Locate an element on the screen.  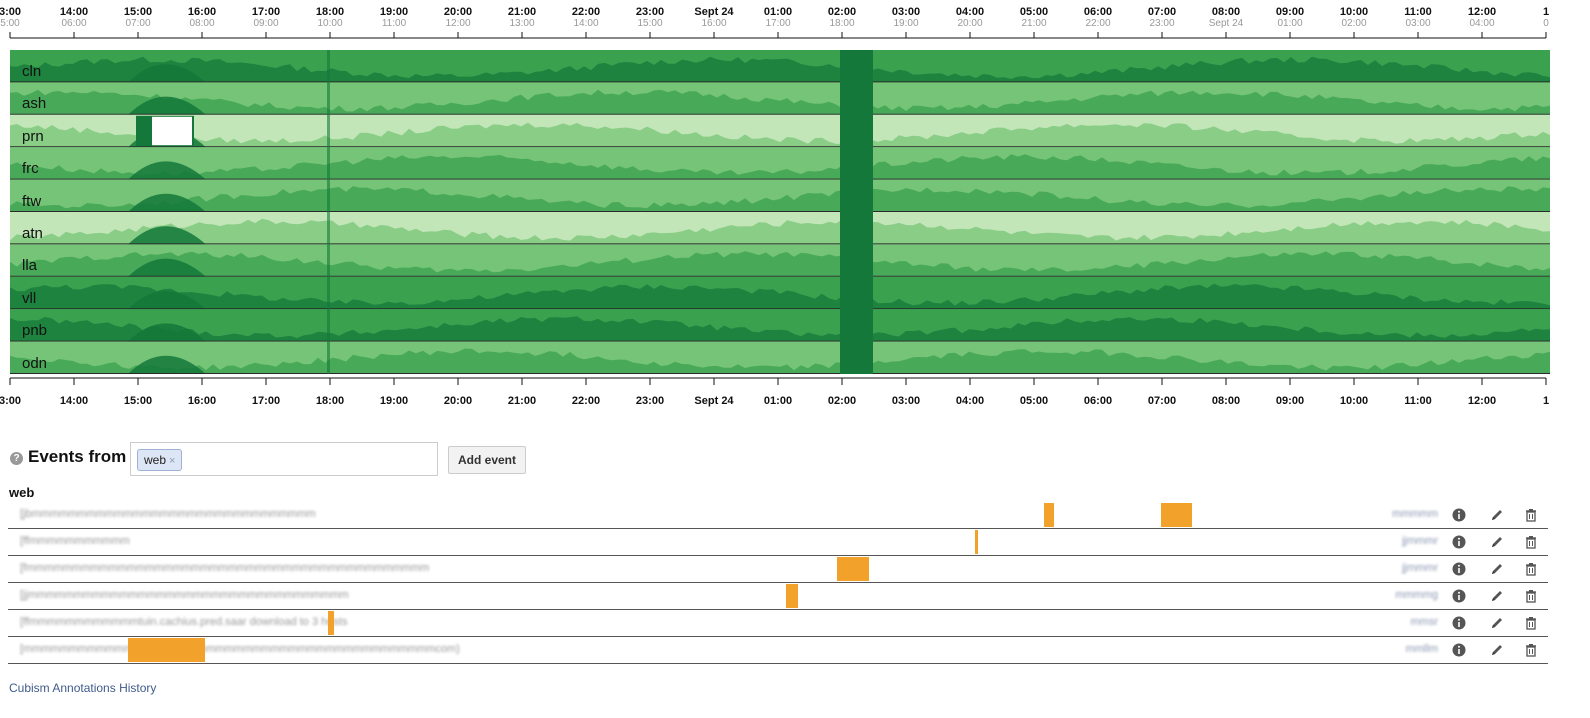
horizon-row-frc is located at coordinates (780, 163).